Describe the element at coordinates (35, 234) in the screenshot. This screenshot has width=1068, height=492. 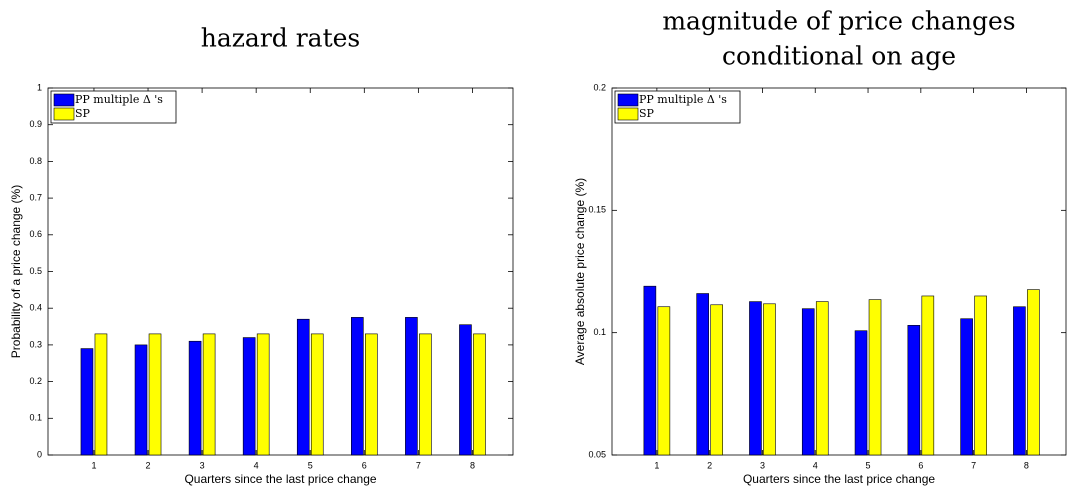
I see `y-tick-label: 0.6` at that location.